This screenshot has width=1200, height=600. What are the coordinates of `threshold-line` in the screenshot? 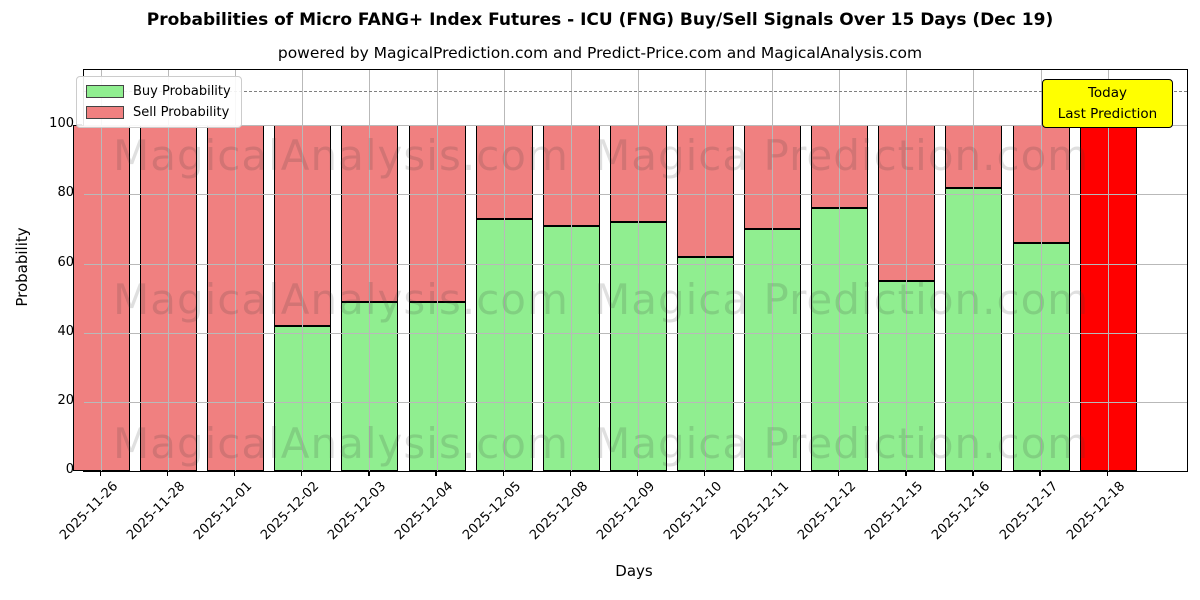 It's located at (635, 91).